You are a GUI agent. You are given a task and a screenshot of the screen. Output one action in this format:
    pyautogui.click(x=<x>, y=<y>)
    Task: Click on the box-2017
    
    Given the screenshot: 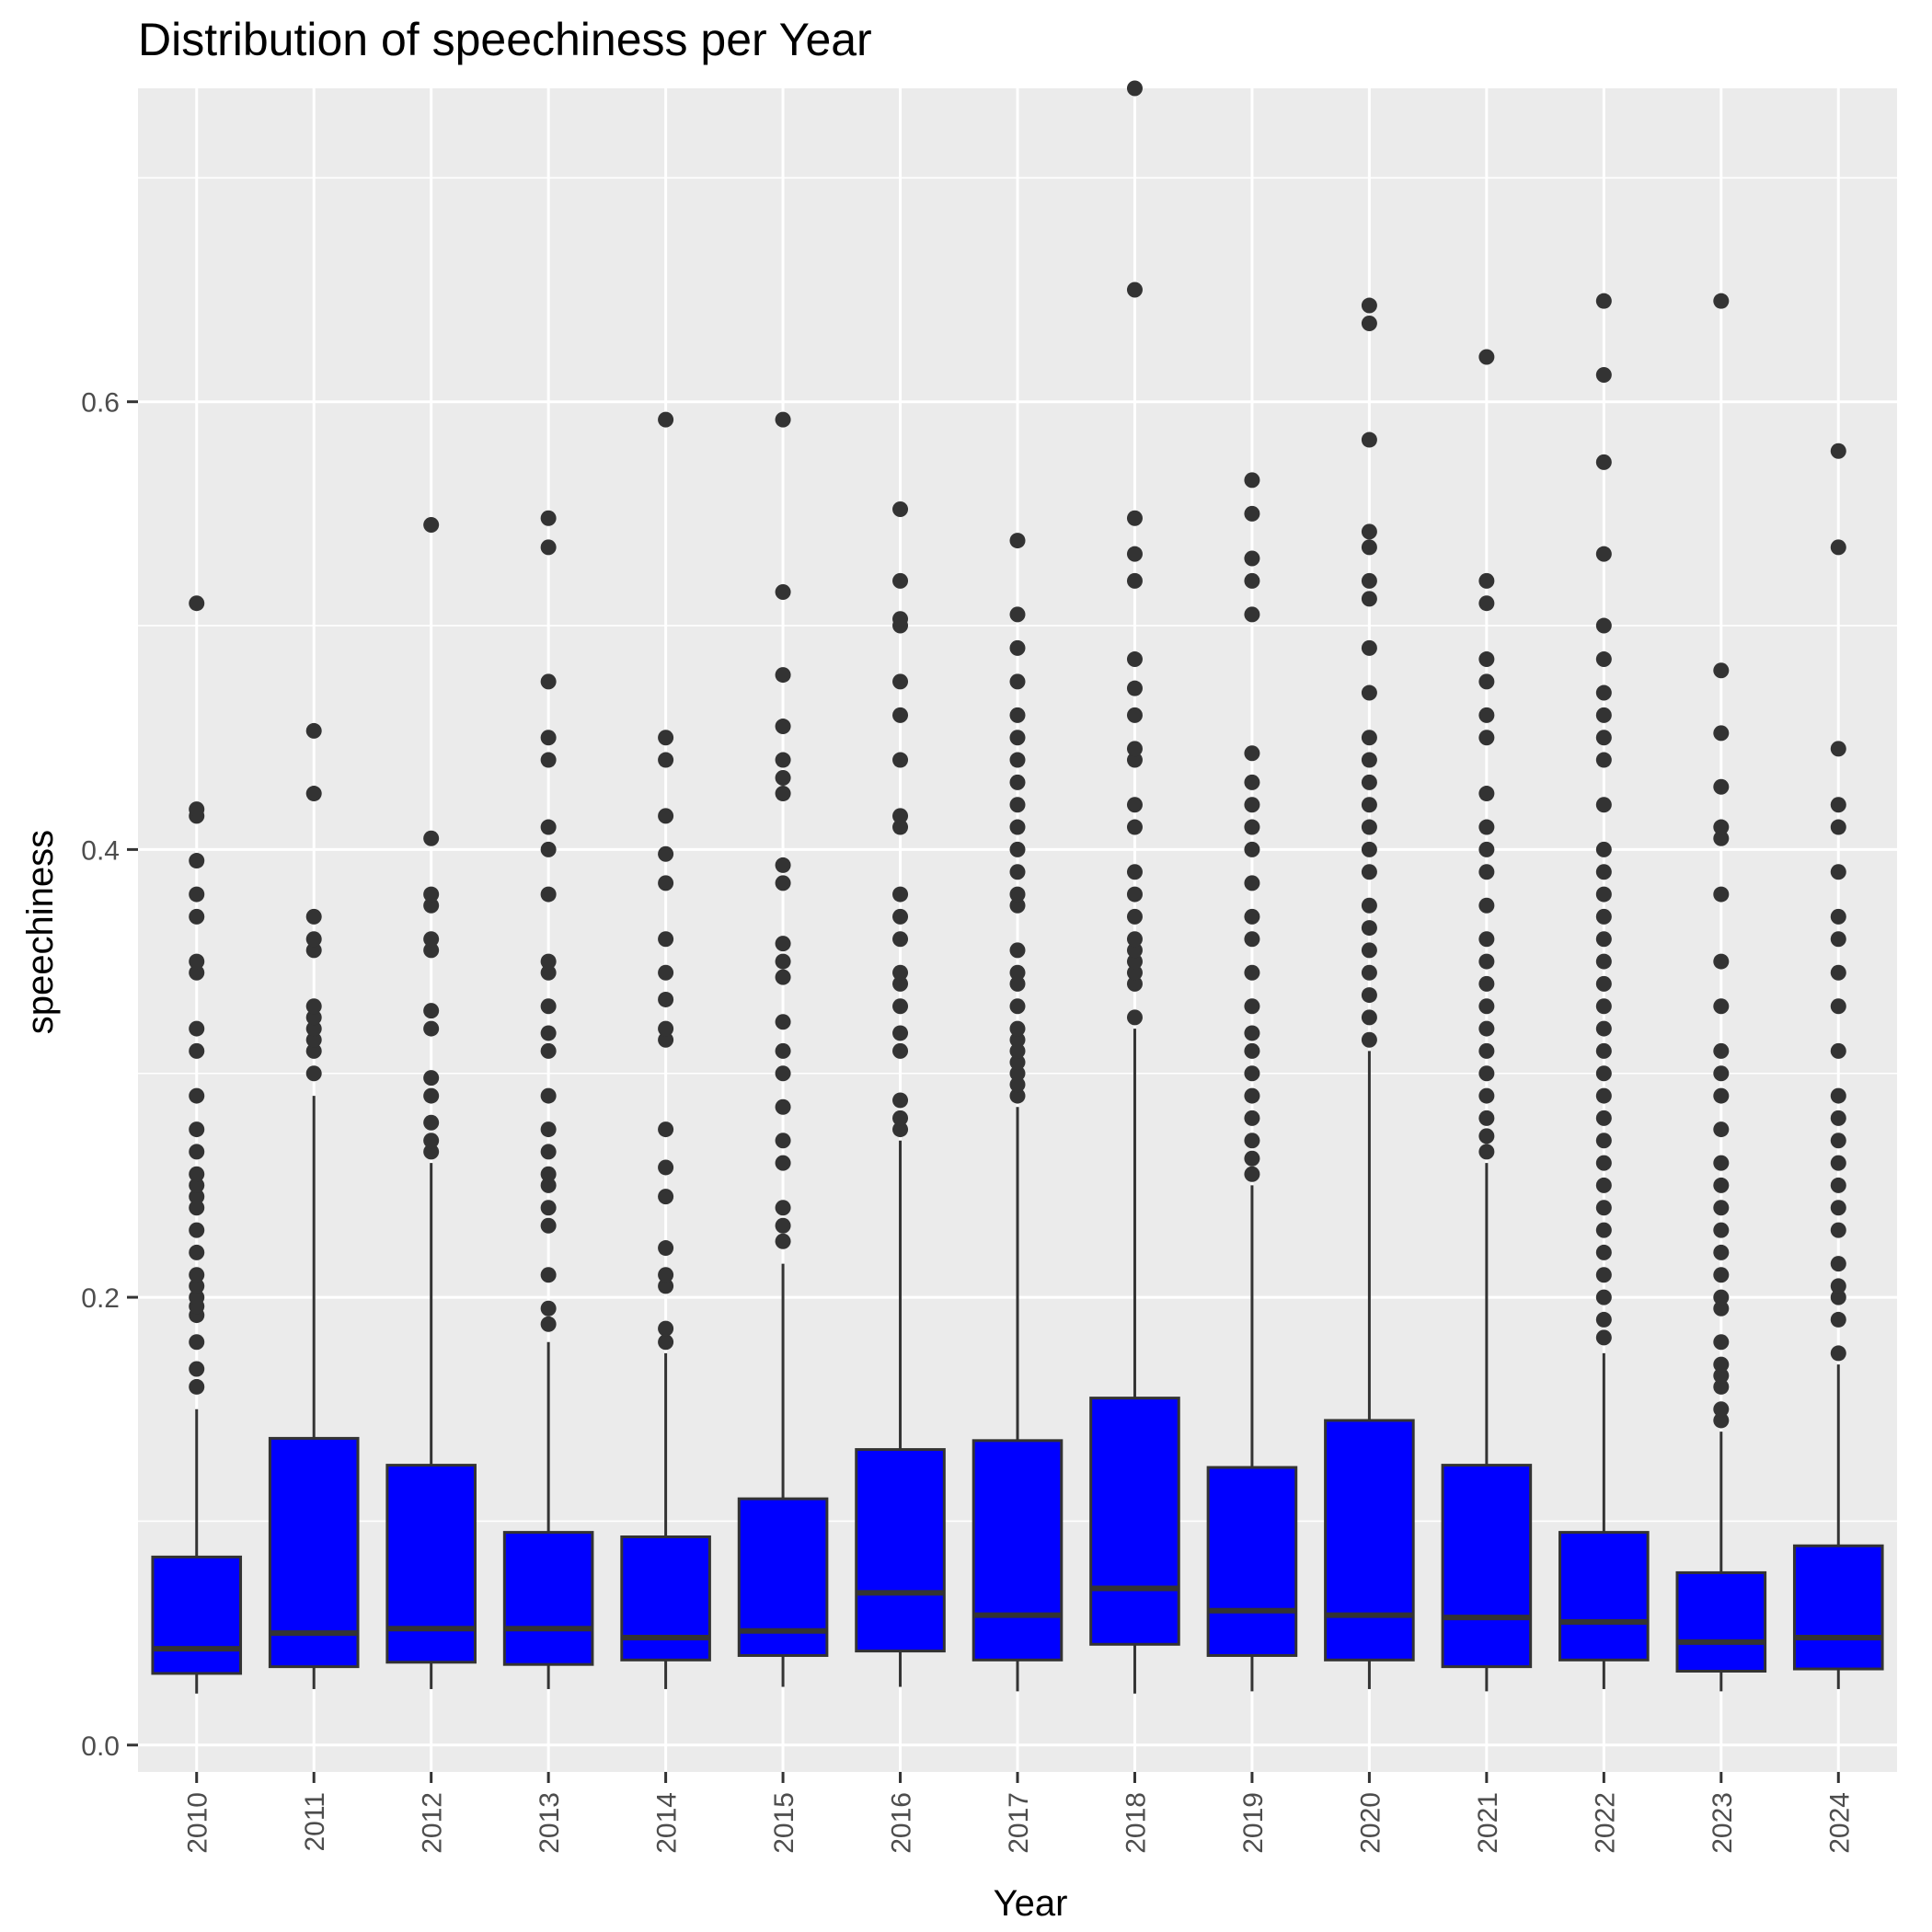 What is the action you would take?
    pyautogui.click(x=1018, y=1112)
    